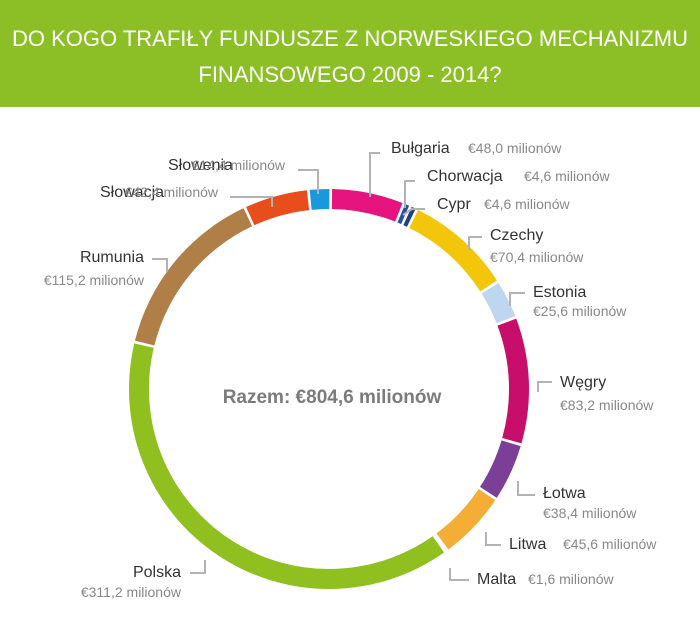 Image resolution: width=700 pixels, height=633 pixels. Describe the element at coordinates (610, 544) in the screenshot. I see `slice-value-litwa: €45,6 milionów` at that location.